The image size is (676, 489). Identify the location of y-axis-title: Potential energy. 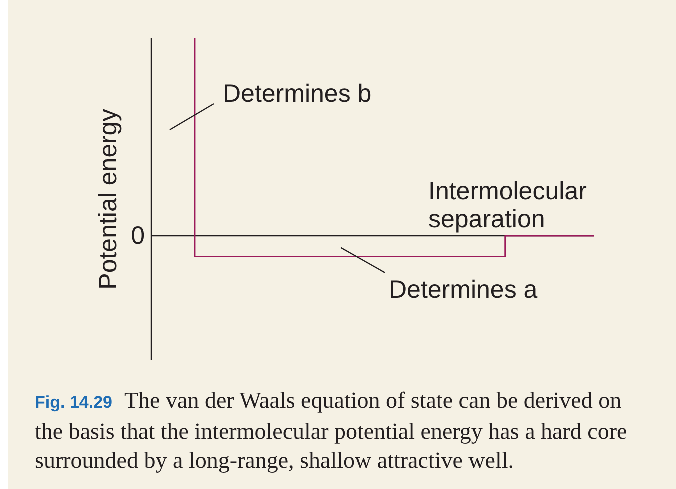
(108, 199).